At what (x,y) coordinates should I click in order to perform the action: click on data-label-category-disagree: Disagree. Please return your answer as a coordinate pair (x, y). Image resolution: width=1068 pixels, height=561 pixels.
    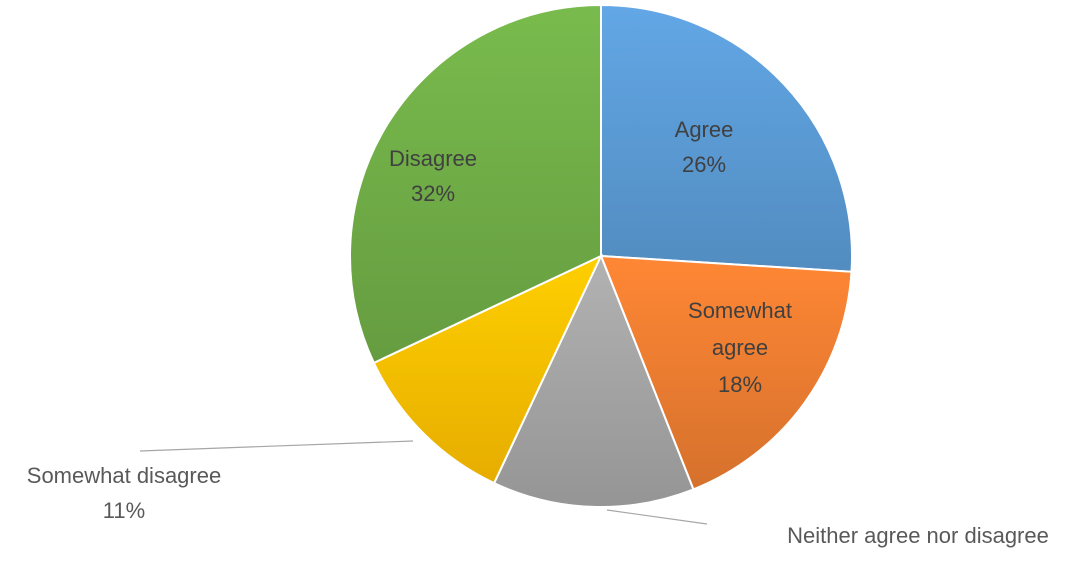
    Looking at the image, I should click on (433, 158).